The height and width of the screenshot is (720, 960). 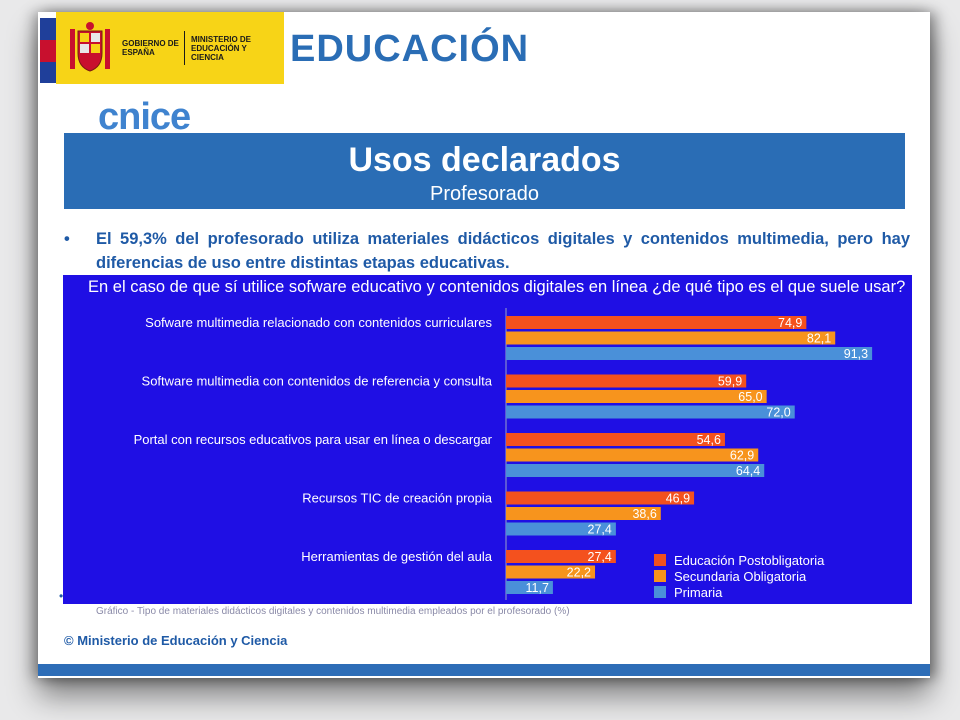 I want to click on slide-bottom-bar, so click(x=484, y=670).